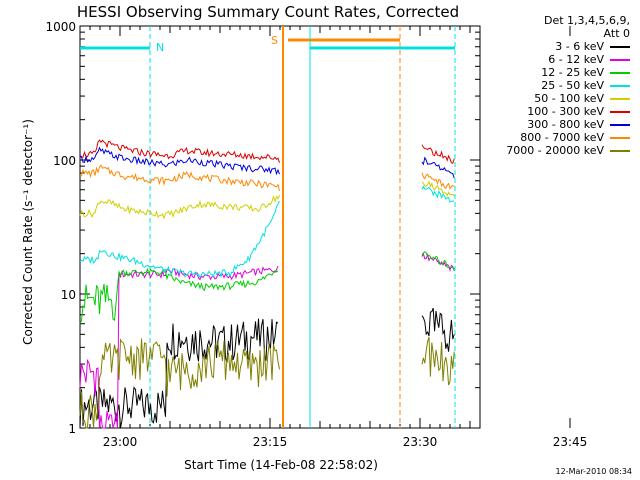  Describe the element at coordinates (420, 442) in the screenshot. I see `x-tick-label: 23:30` at that location.